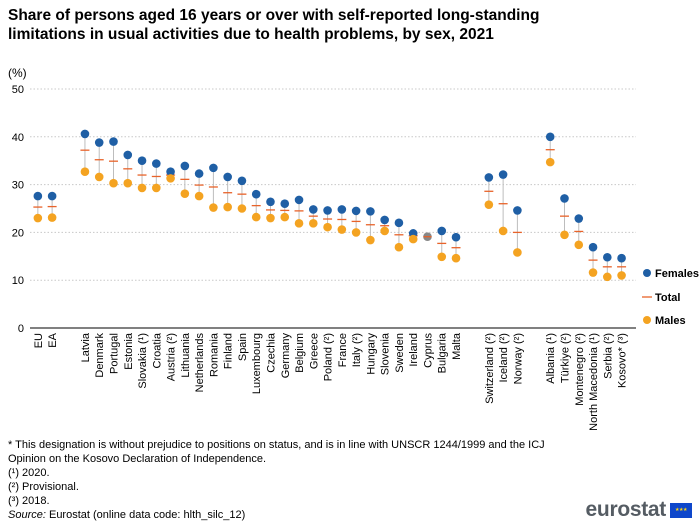 Image resolution: width=700 pixels, height=527 pixels. I want to click on x-tick-label: Sweden, so click(400, 353).